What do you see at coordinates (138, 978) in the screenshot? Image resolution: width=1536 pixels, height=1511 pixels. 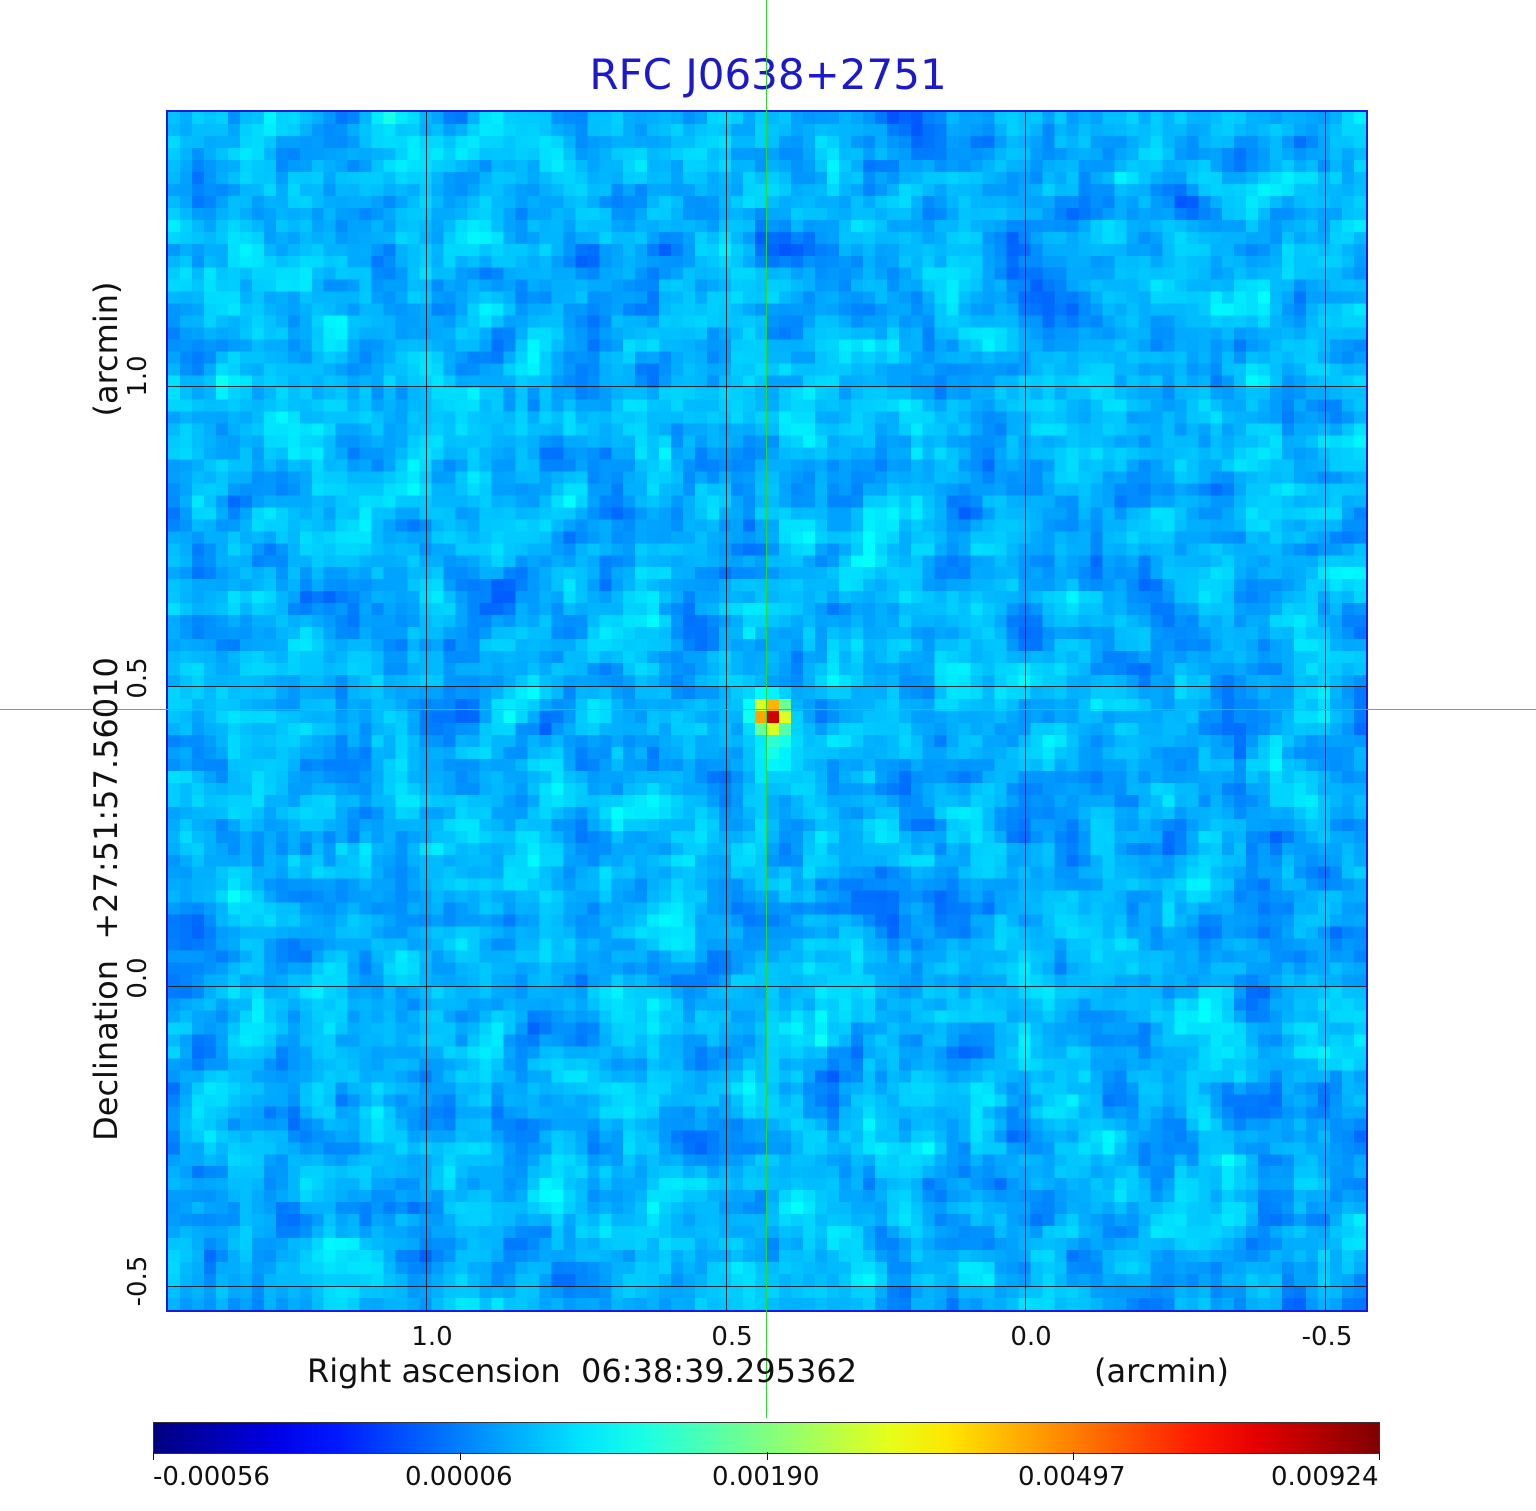 I see `y-tick-label: 0.0` at bounding box center [138, 978].